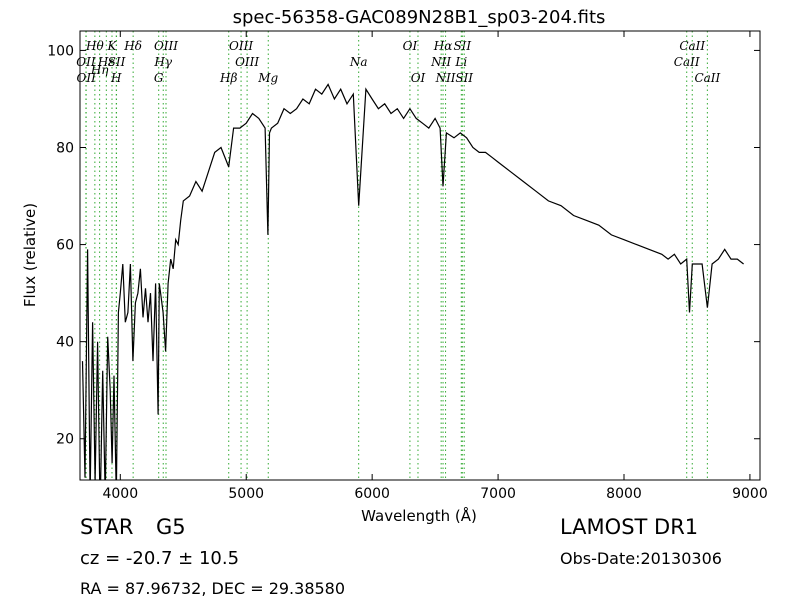  What do you see at coordinates (107, 527) in the screenshot?
I see `object-class: STAR` at bounding box center [107, 527].